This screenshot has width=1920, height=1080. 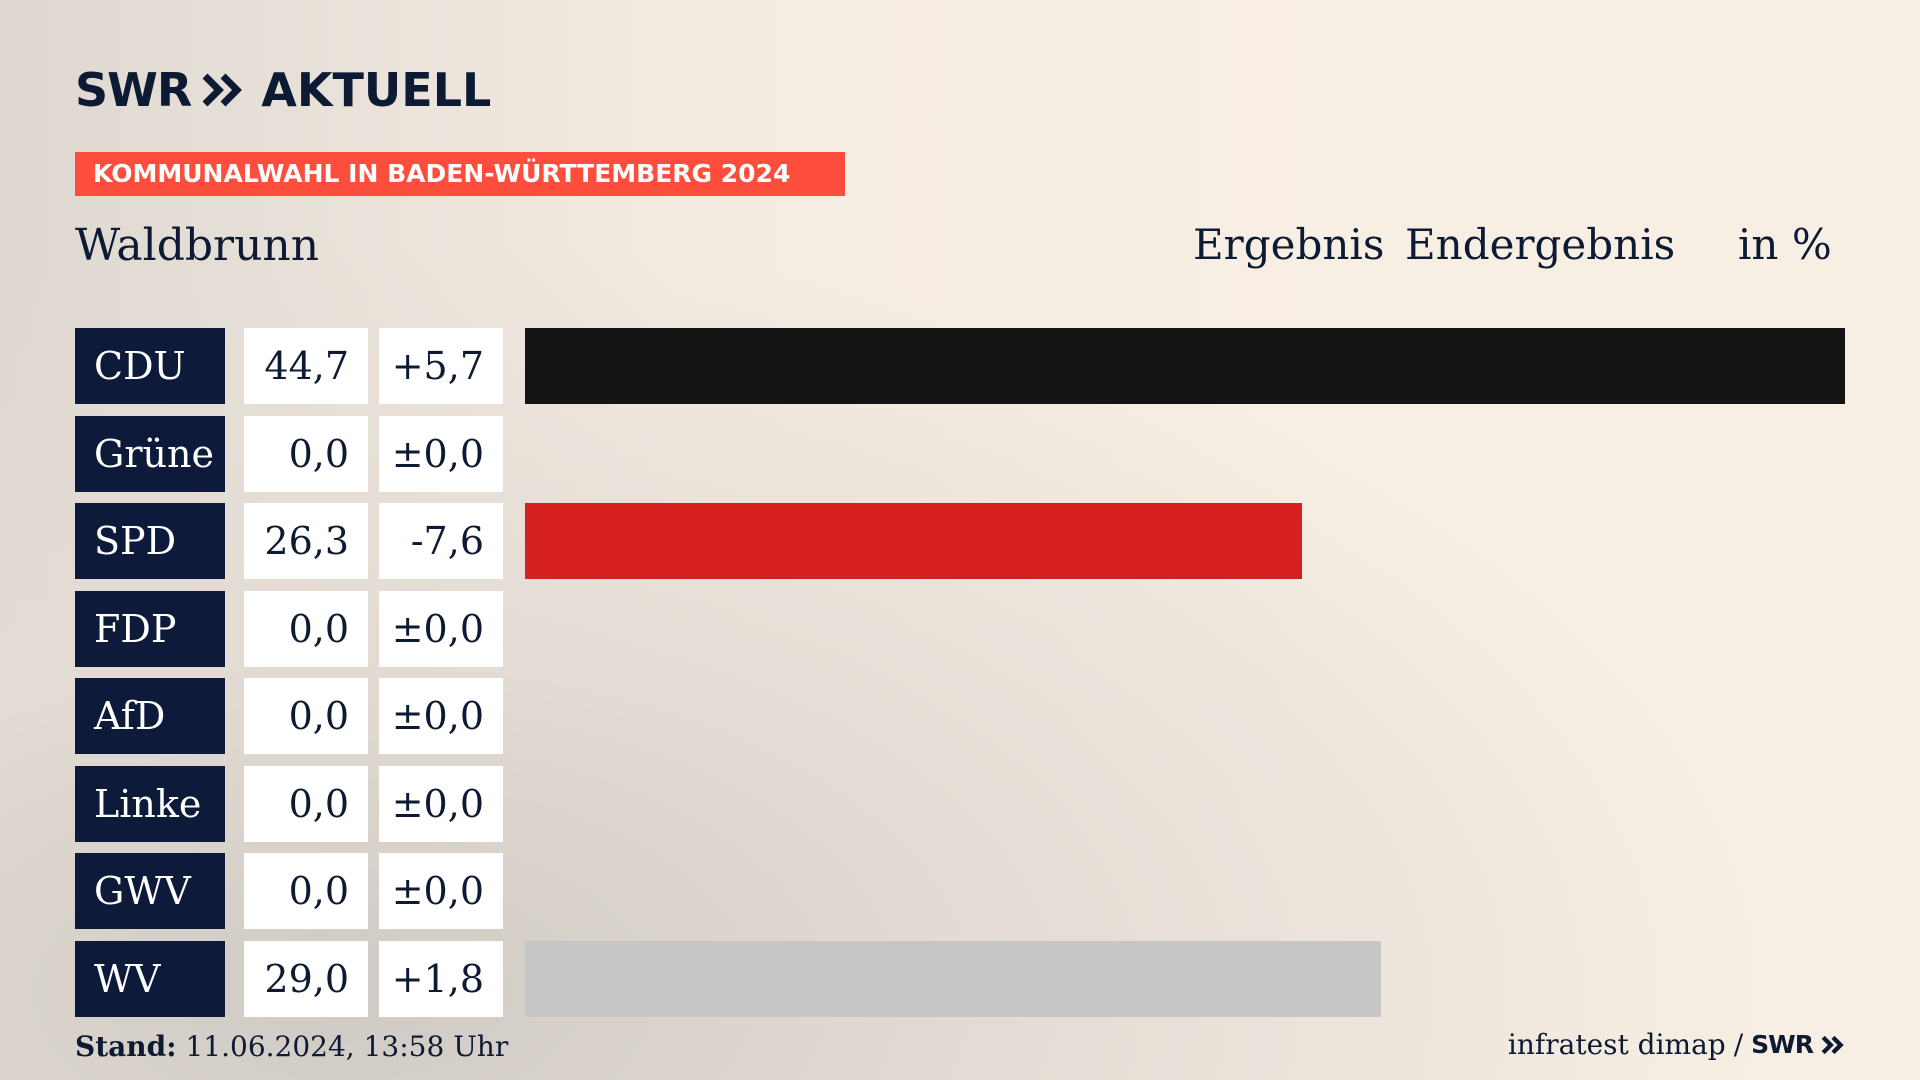 What do you see at coordinates (1785, 244) in the screenshot?
I see `header-unit: in %` at bounding box center [1785, 244].